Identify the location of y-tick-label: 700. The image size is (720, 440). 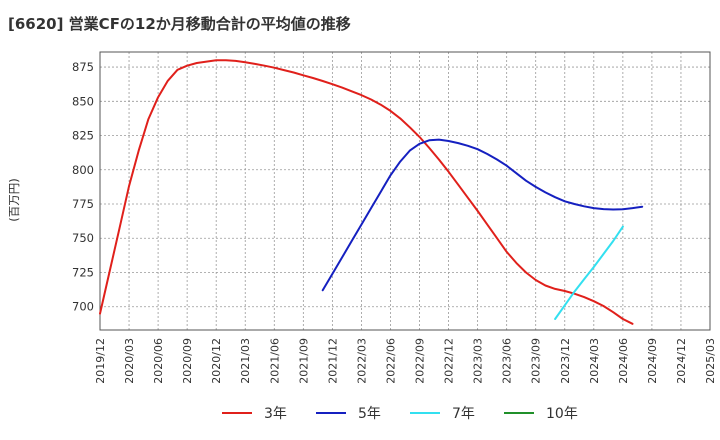
(83, 307).